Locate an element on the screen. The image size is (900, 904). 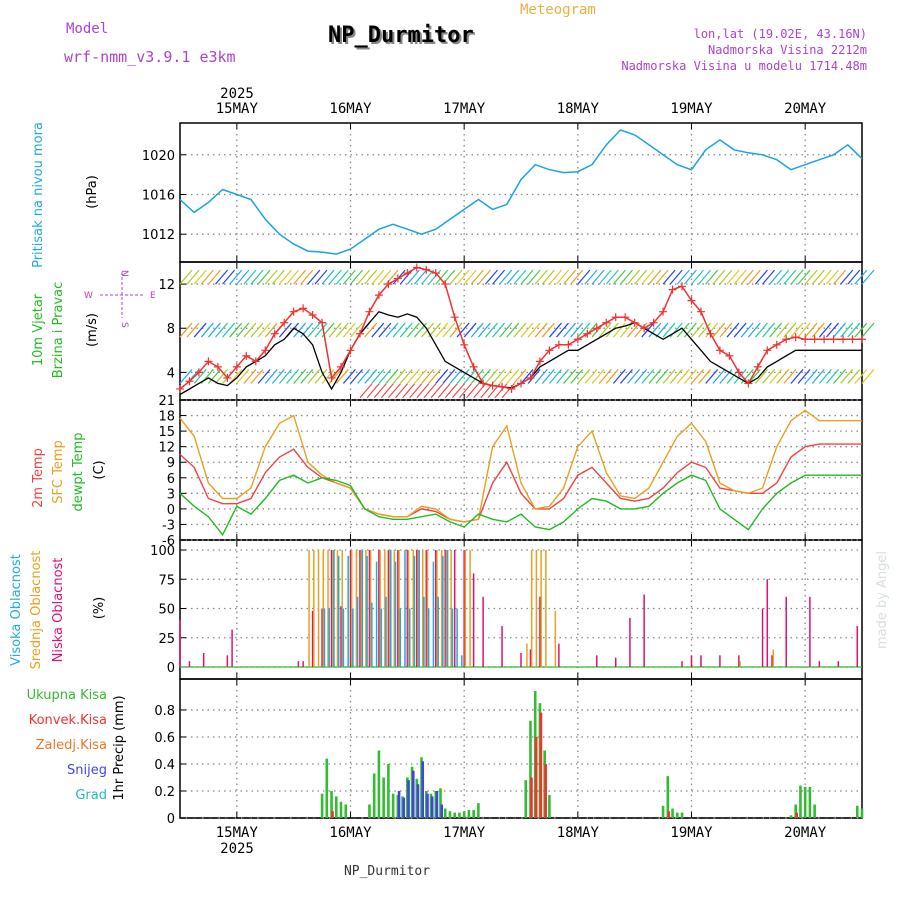
dewpt-line is located at coordinates (520, 505).